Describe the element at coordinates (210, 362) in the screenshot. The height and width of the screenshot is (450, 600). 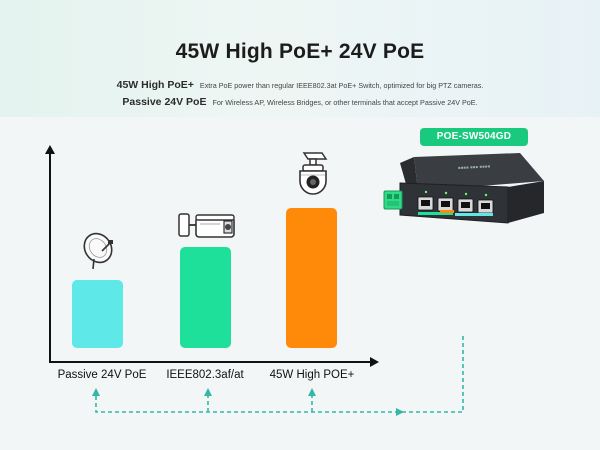
I see `x-axis` at that location.